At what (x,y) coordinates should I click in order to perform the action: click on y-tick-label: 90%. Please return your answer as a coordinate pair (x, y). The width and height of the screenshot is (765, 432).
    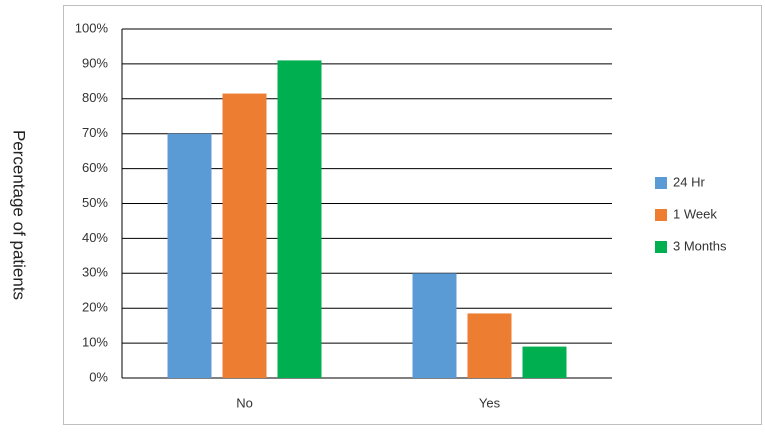
    Looking at the image, I should click on (95, 62).